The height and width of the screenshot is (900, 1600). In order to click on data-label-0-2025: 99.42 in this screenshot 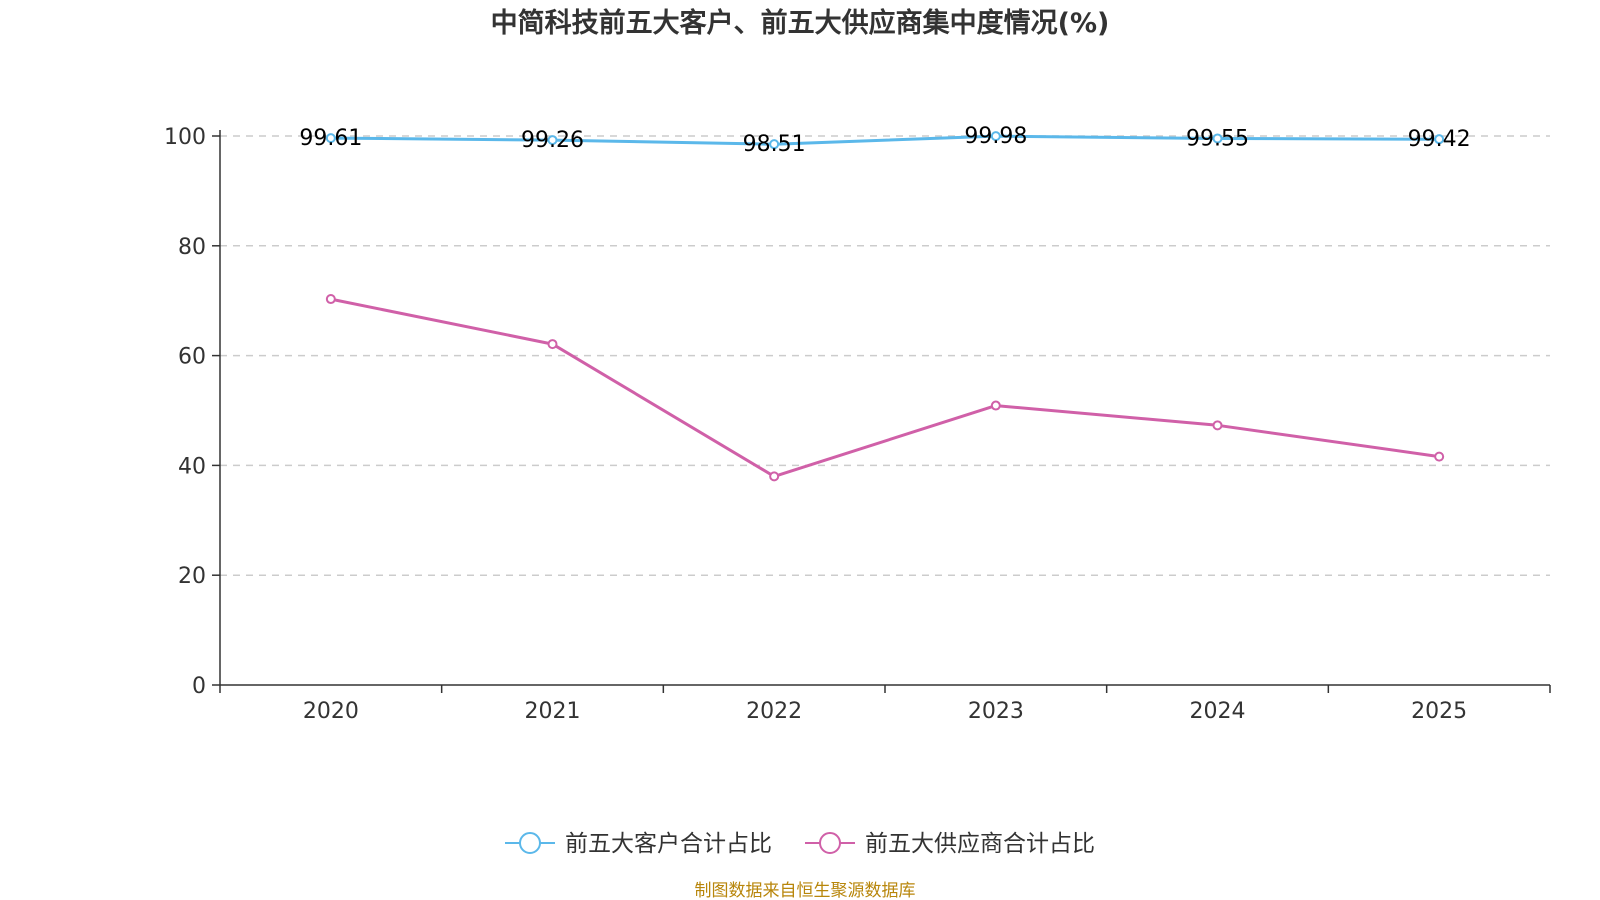, I will do `click(1439, 139)`.